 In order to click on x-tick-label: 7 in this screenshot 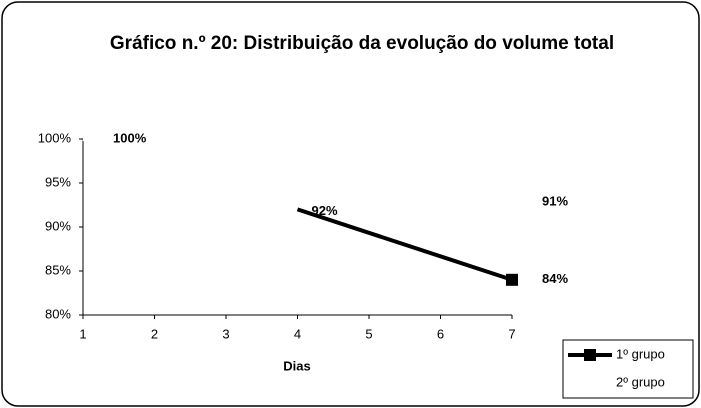, I will do `click(511, 333)`.